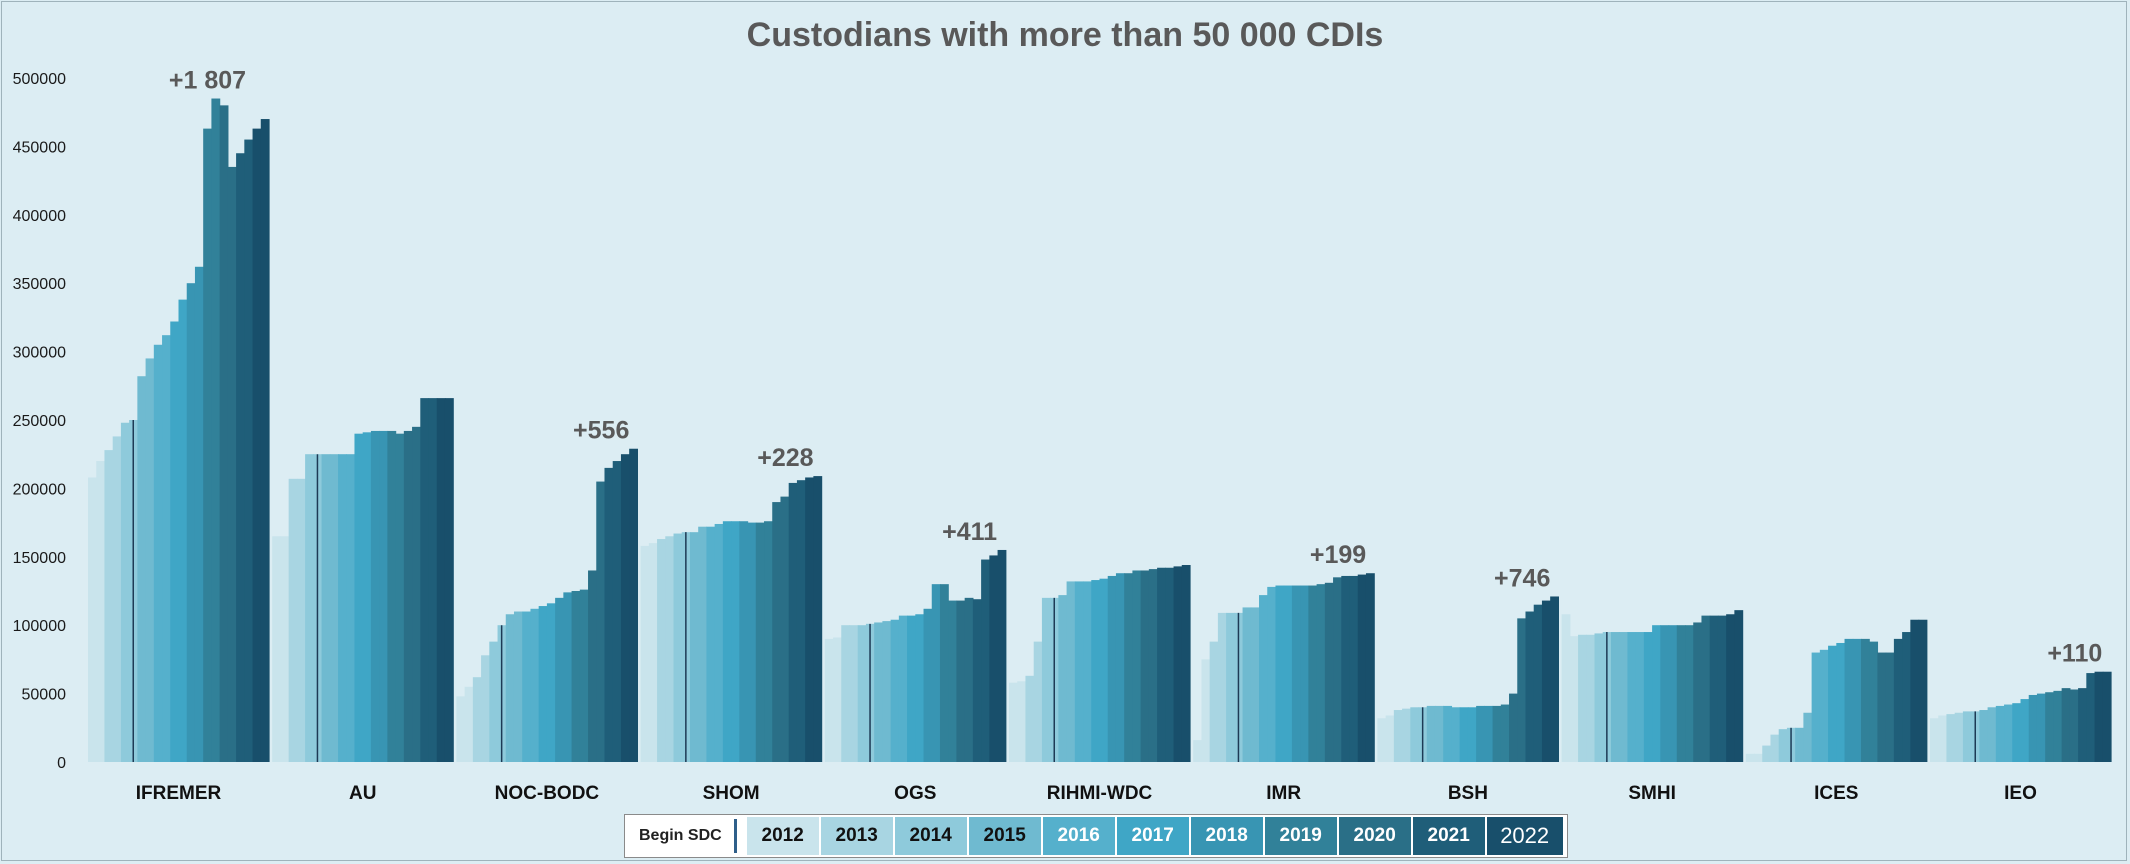  What do you see at coordinates (1524, 836) in the screenshot?
I see `legend-item-2022: 2022` at bounding box center [1524, 836].